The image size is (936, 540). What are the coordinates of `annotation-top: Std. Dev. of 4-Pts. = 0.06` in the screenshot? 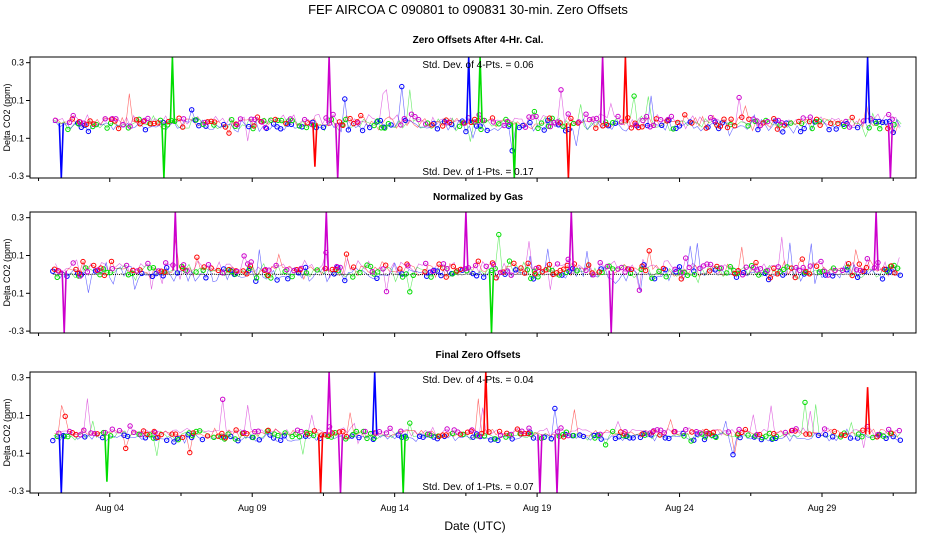 It's located at (478, 65).